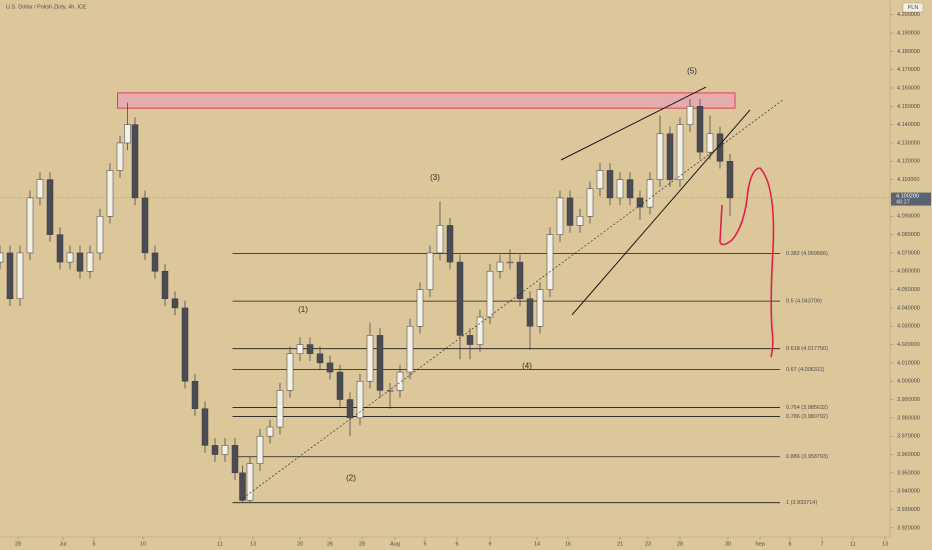 The image size is (932, 550). I want to click on fib-label: 1 (3.933714), so click(801, 503).